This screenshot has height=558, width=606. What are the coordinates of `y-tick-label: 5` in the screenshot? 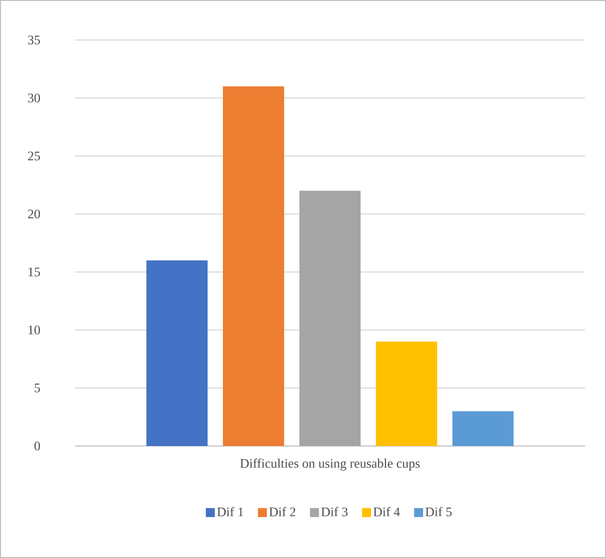 It's located at (37, 388).